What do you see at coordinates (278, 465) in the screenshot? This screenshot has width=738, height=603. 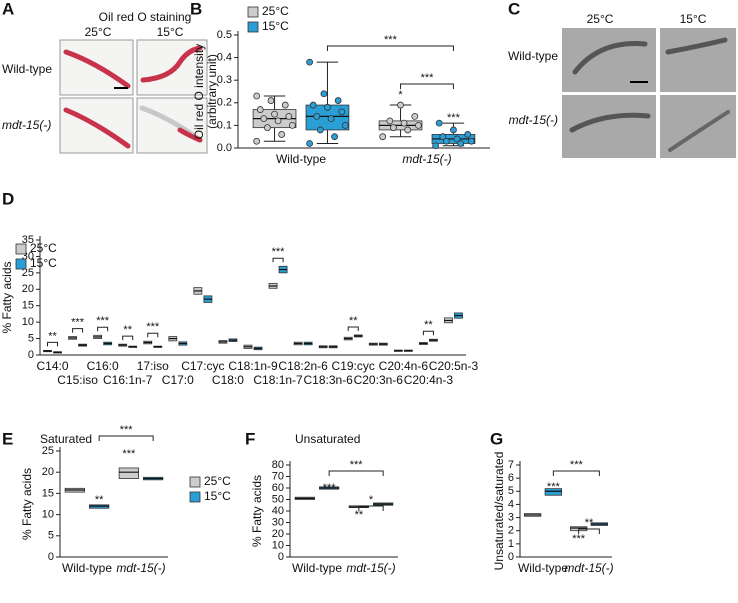 I see `y-tick-label: 80` at bounding box center [278, 465].